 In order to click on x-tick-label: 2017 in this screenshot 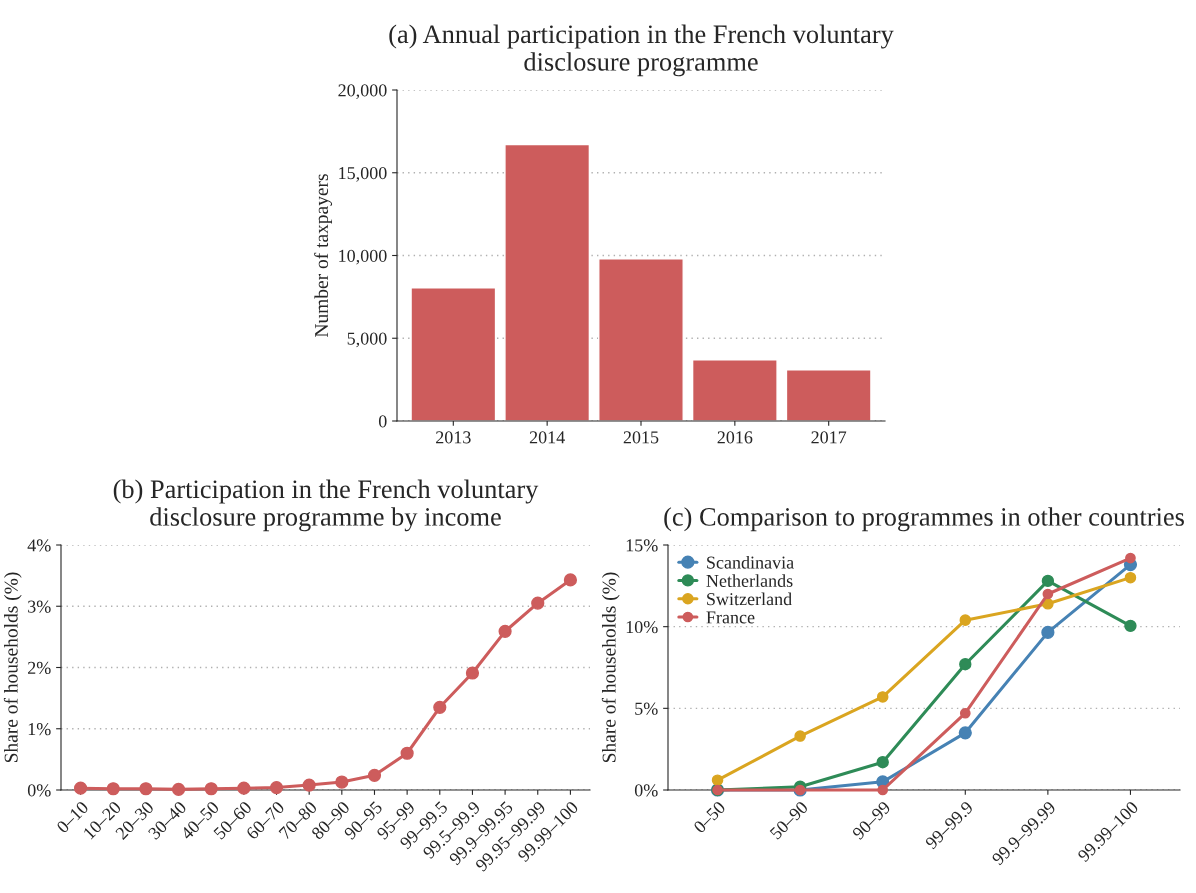, I will do `click(829, 437)`.